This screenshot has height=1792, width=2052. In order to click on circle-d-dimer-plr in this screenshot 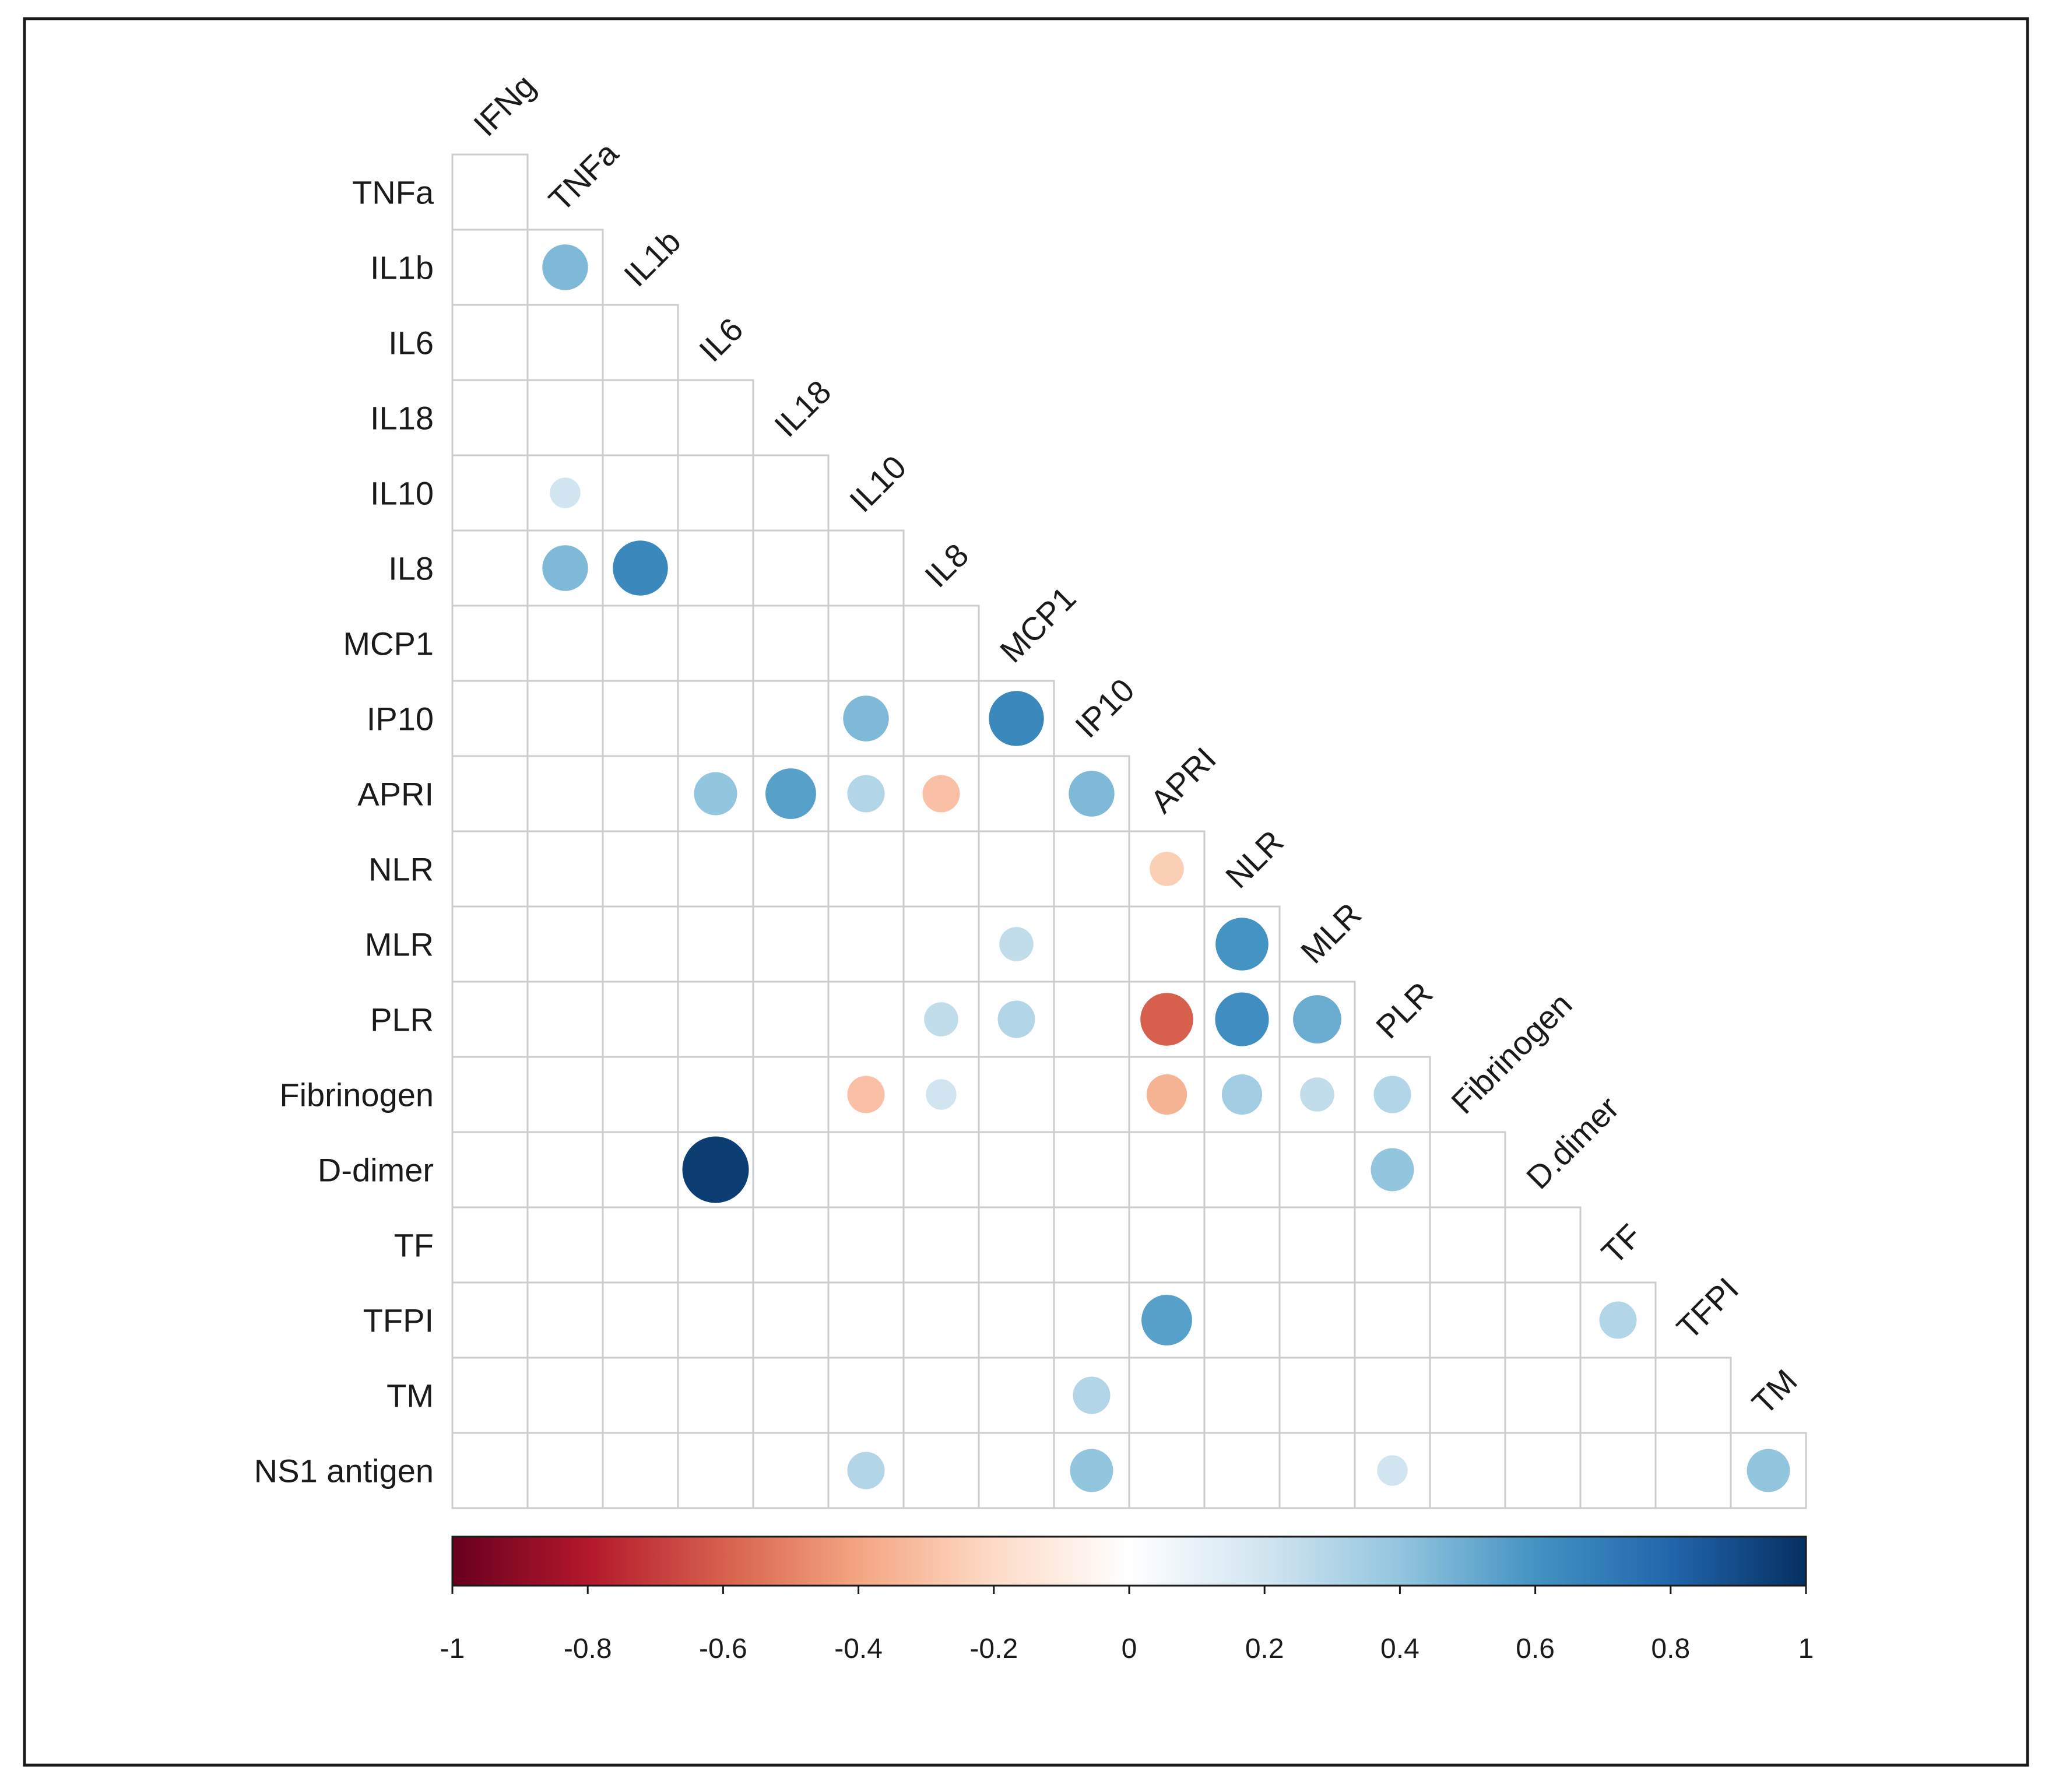, I will do `click(1392, 1170)`.